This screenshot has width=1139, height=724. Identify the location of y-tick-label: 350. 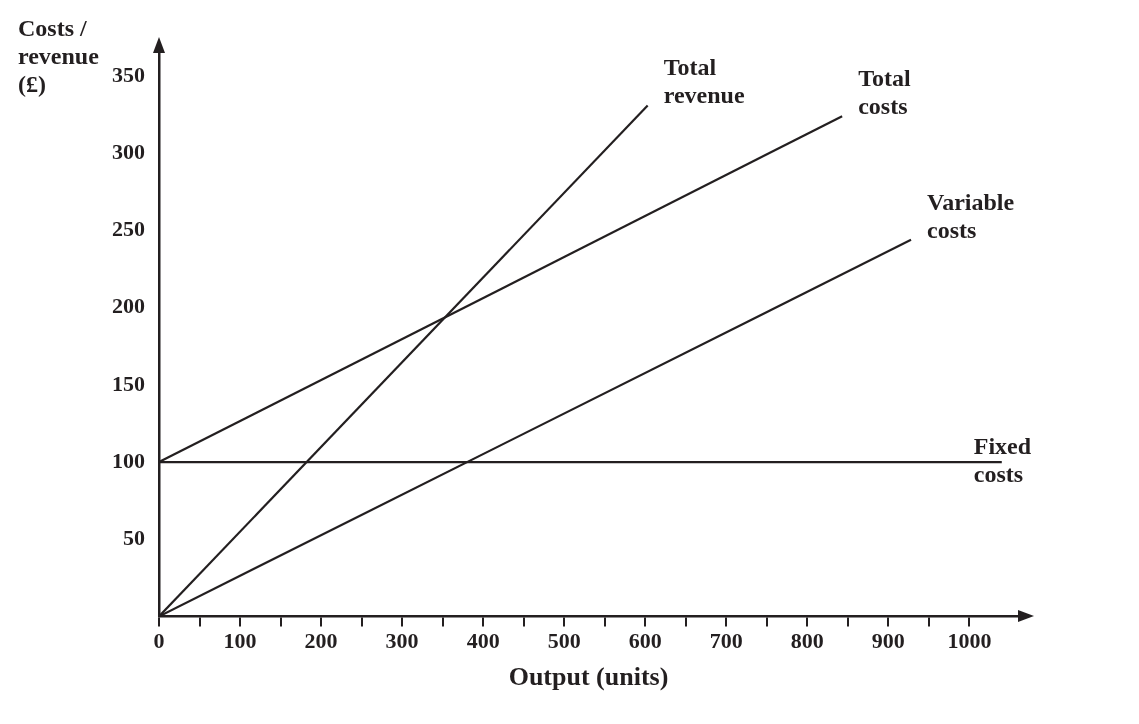
(128, 74).